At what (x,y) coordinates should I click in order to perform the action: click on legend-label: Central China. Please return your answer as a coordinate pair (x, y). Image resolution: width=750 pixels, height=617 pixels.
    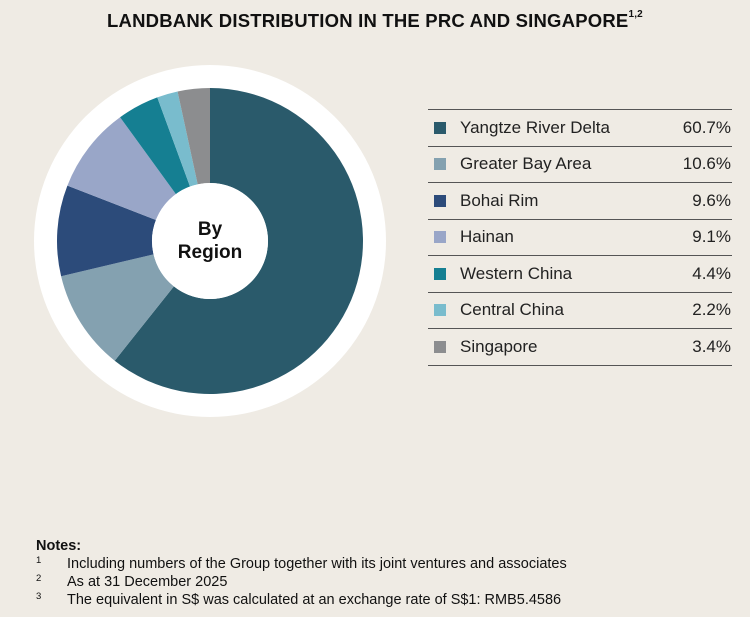
    Looking at the image, I should click on (512, 310).